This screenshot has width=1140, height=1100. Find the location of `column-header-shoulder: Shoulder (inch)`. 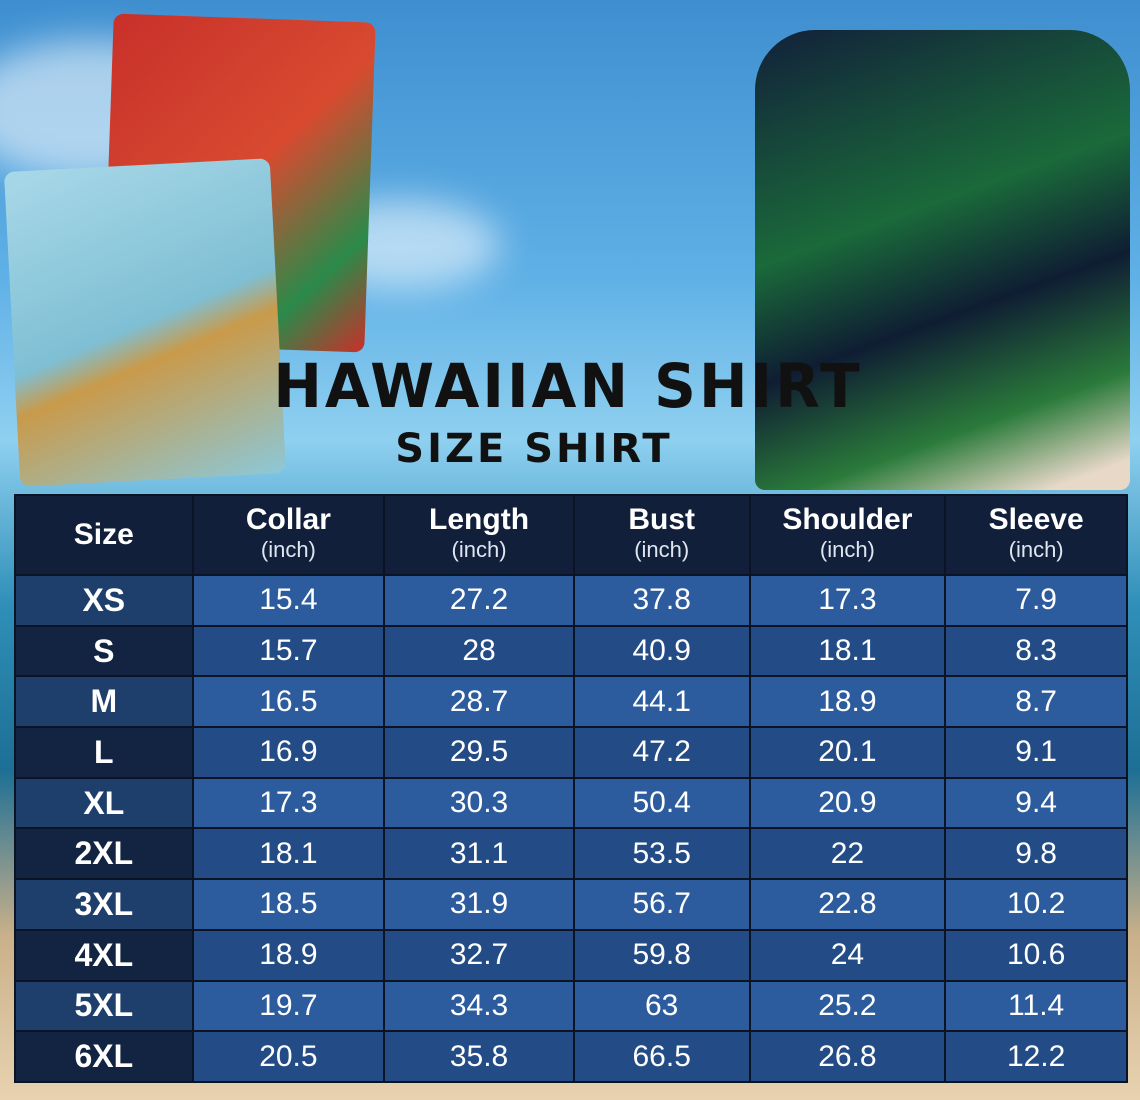

column-header-shoulder: Shoulder (inch) is located at coordinates (847, 535).